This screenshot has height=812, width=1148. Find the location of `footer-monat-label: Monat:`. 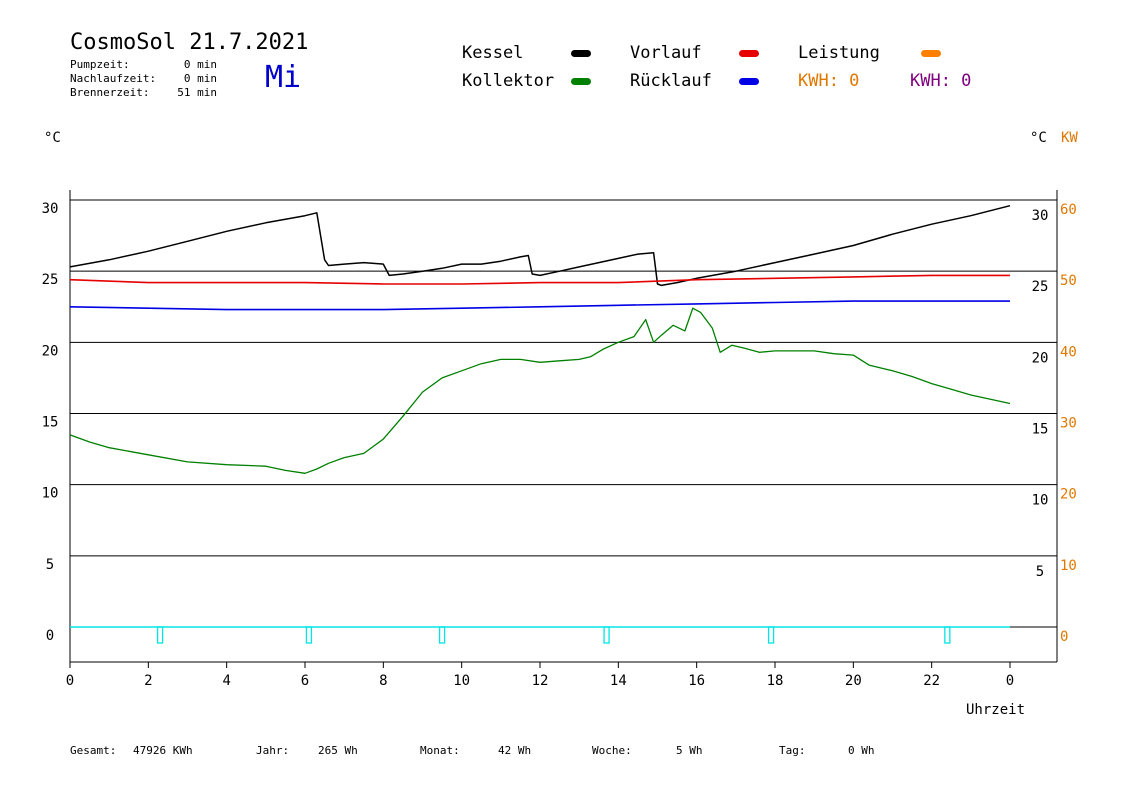

footer-monat-label: Monat: is located at coordinates (440, 750).